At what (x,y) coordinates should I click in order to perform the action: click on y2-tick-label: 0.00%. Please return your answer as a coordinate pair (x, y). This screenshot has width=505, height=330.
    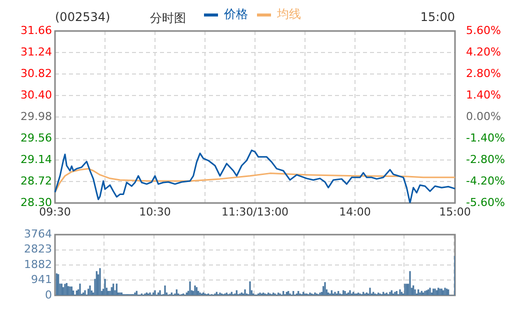
    Looking at the image, I should click on (483, 116).